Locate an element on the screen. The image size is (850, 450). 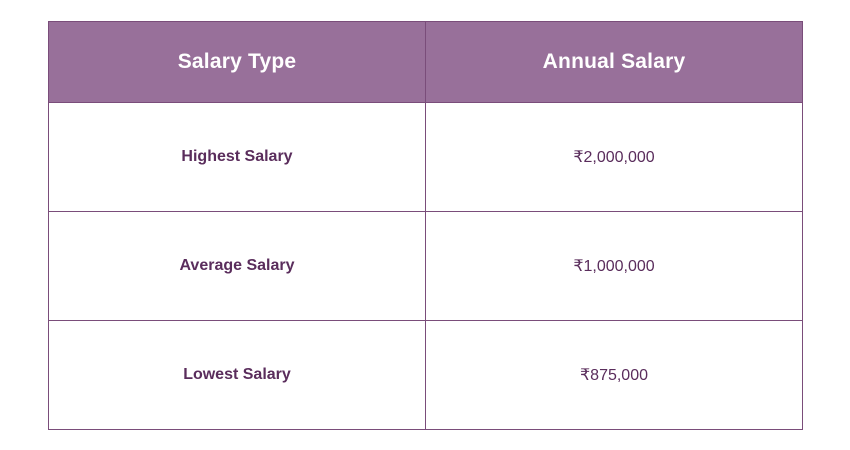
annual-salary-cell: ₹1,000,000 is located at coordinates (614, 266).